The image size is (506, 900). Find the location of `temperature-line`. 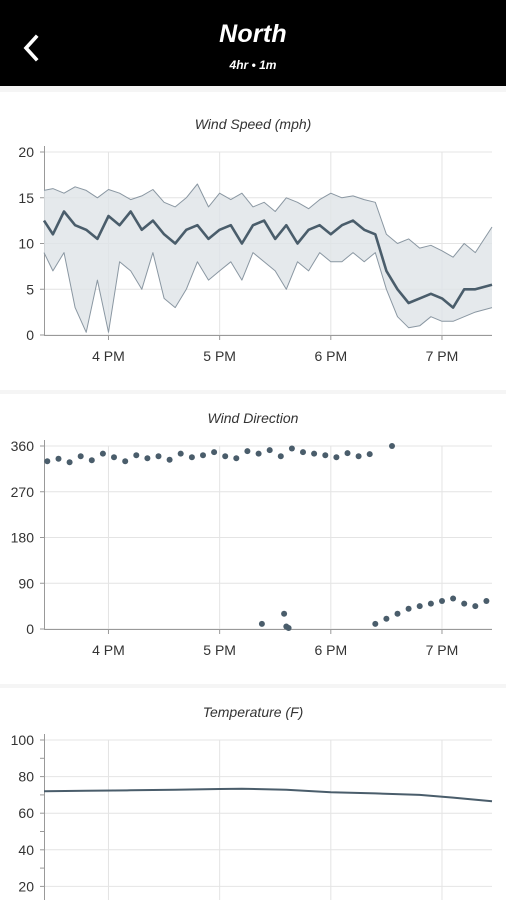

temperature-line is located at coordinates (268, 795).